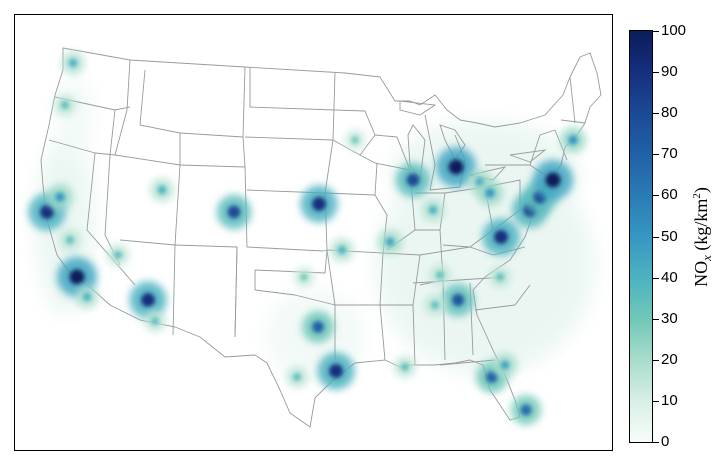 The width and height of the screenshot is (720, 468). Describe the element at coordinates (669, 236) in the screenshot. I see `colorbar-tick-label: 50` at that location.